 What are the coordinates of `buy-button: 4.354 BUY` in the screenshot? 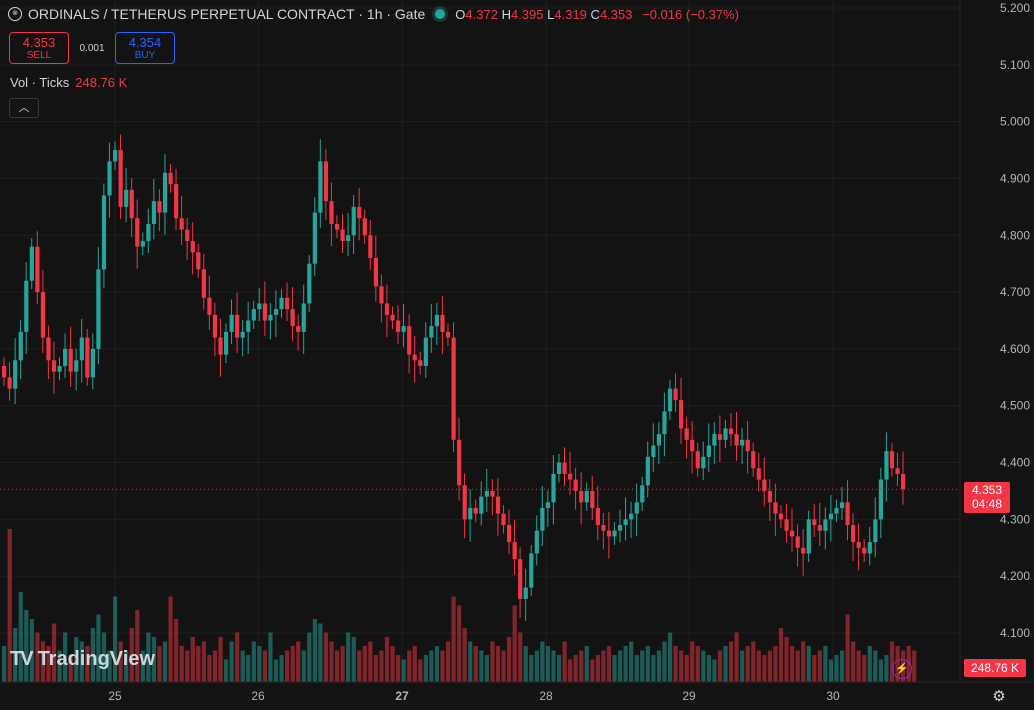 It's located at (145, 48).